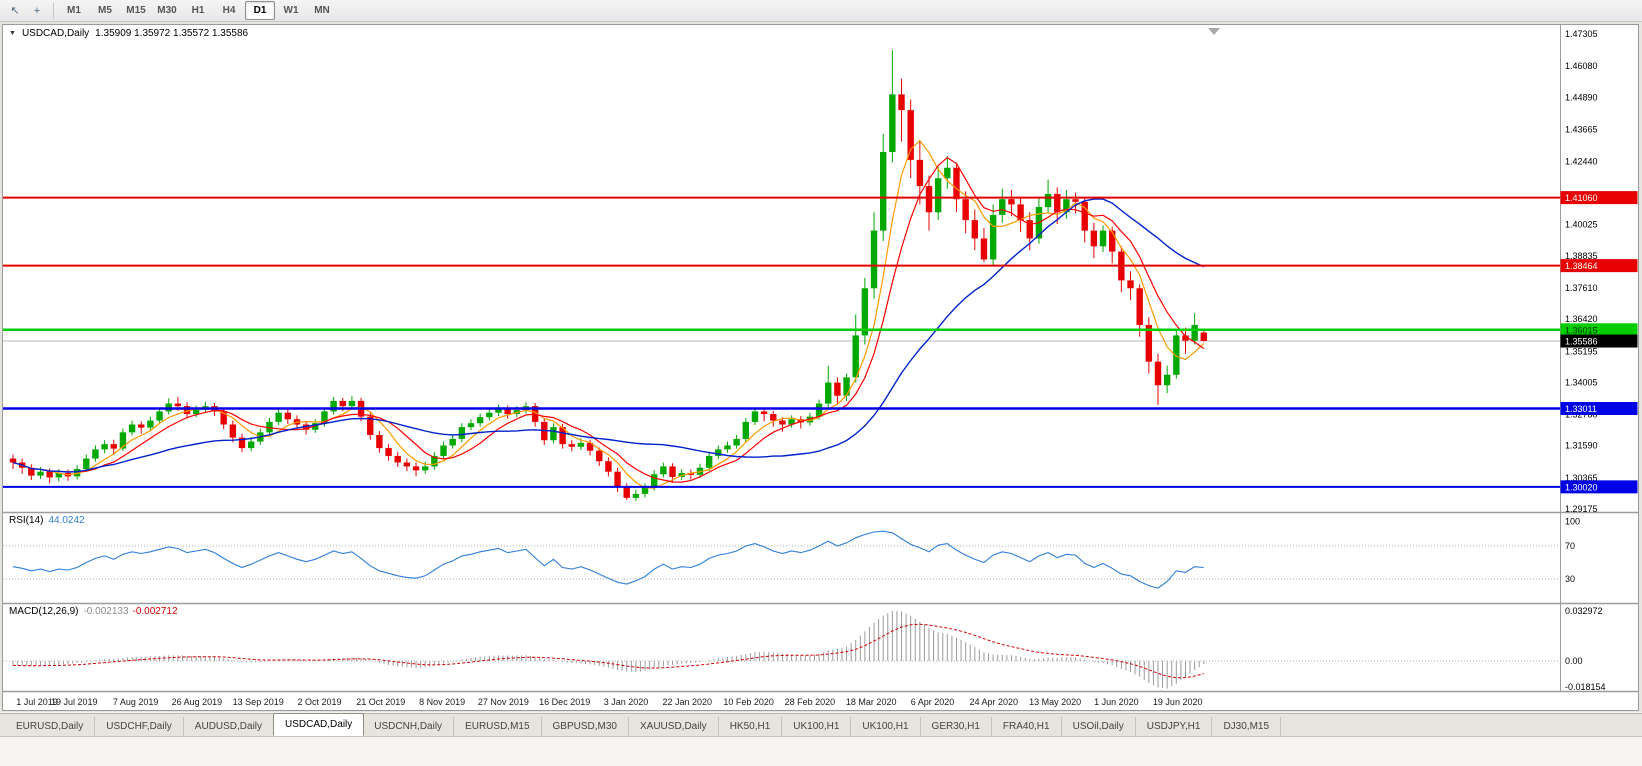 The image size is (1642, 766). What do you see at coordinates (1581, 266) in the screenshot?
I see `svg-text: 1.38464` at bounding box center [1581, 266].